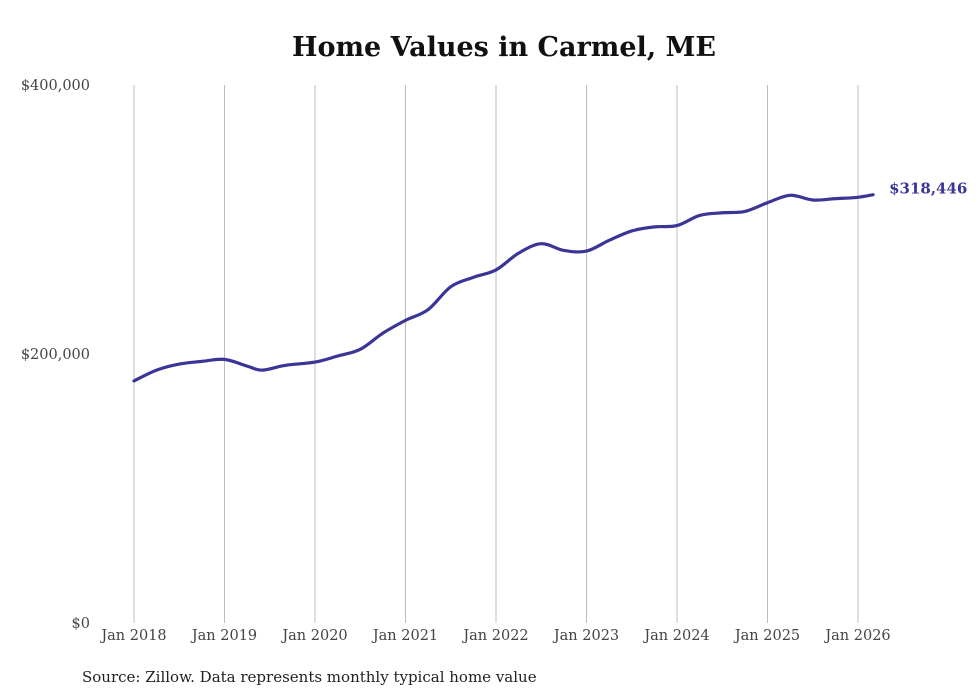 The image size is (980, 699). Describe the element at coordinates (404, 636) in the screenshot. I see `x-tick-label: Jan 2021` at that location.